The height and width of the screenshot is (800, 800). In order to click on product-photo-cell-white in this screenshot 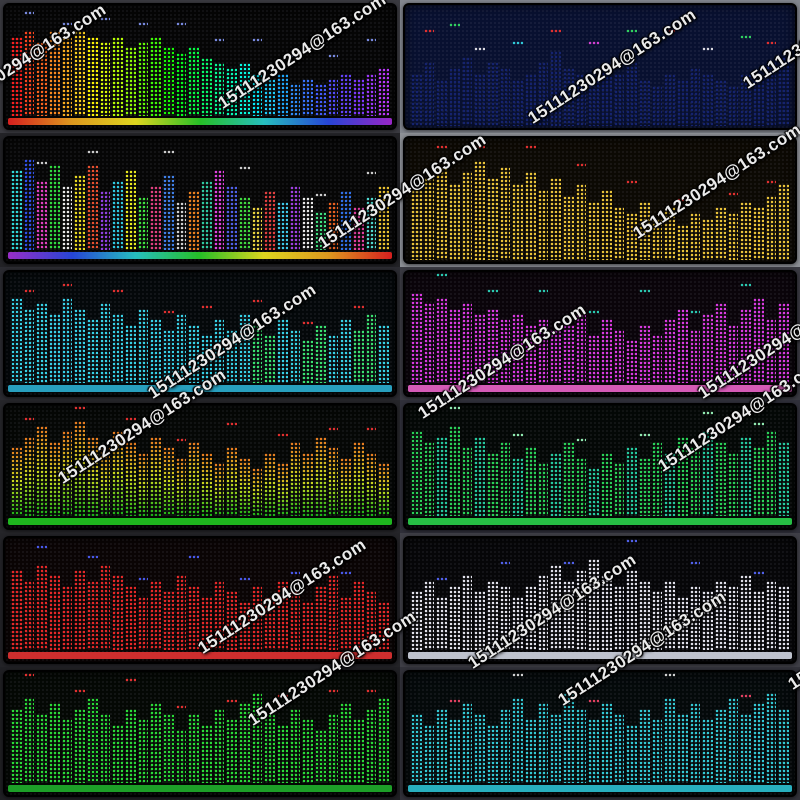, I will do `click(600, 600)`.